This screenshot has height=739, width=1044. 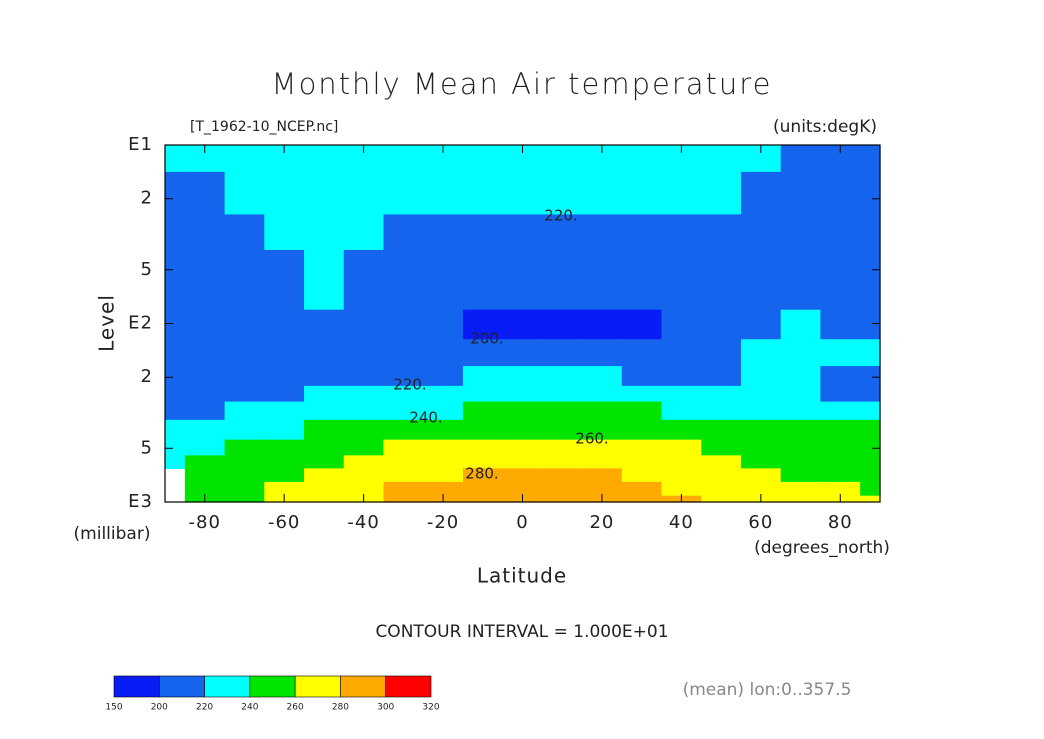 I want to click on contour-label: 280., so click(x=481, y=474).